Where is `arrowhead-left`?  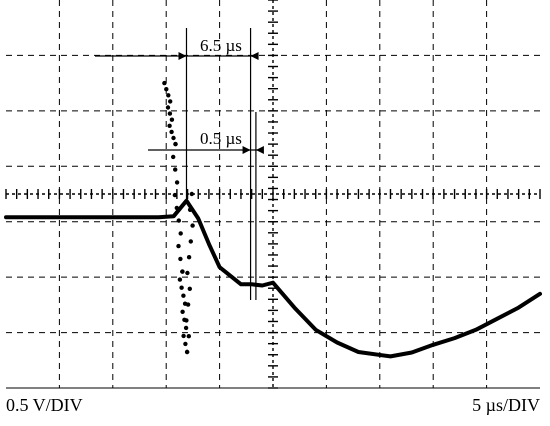 arrowhead-left is located at coordinates (182, 56).